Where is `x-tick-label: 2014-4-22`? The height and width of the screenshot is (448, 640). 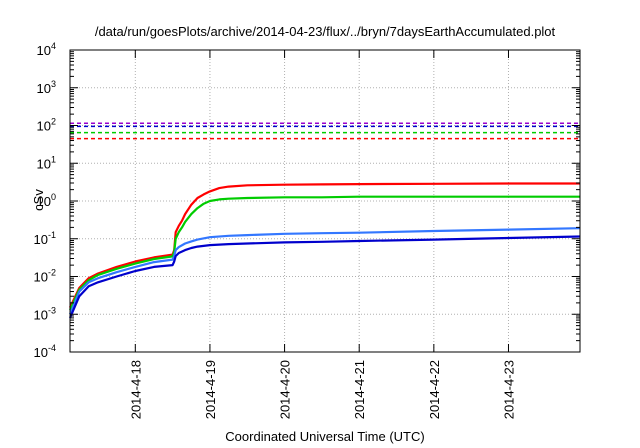 x-tick-label: 2014-4-22 is located at coordinates (434, 389).